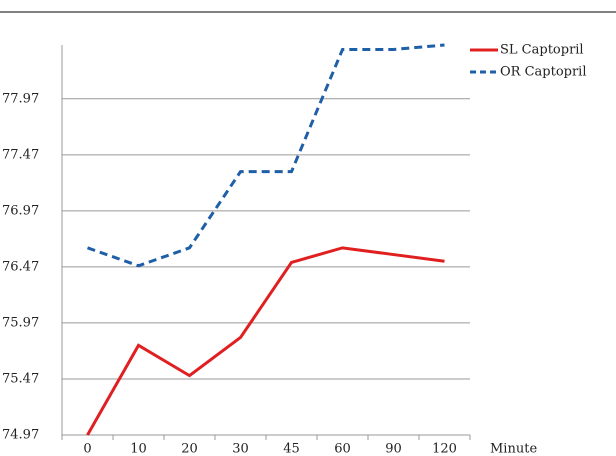  What do you see at coordinates (20, 154) in the screenshot?
I see `y-tick-label: 77.47` at bounding box center [20, 154].